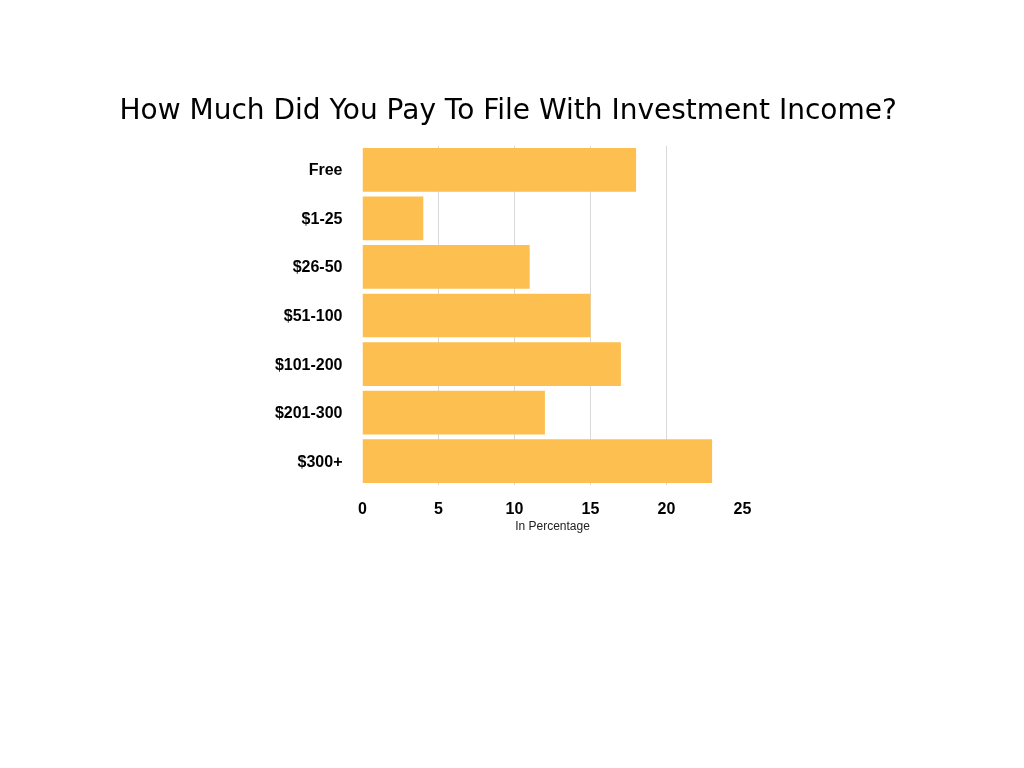  What do you see at coordinates (666, 508) in the screenshot?
I see `x-tick-label: 20` at bounding box center [666, 508].